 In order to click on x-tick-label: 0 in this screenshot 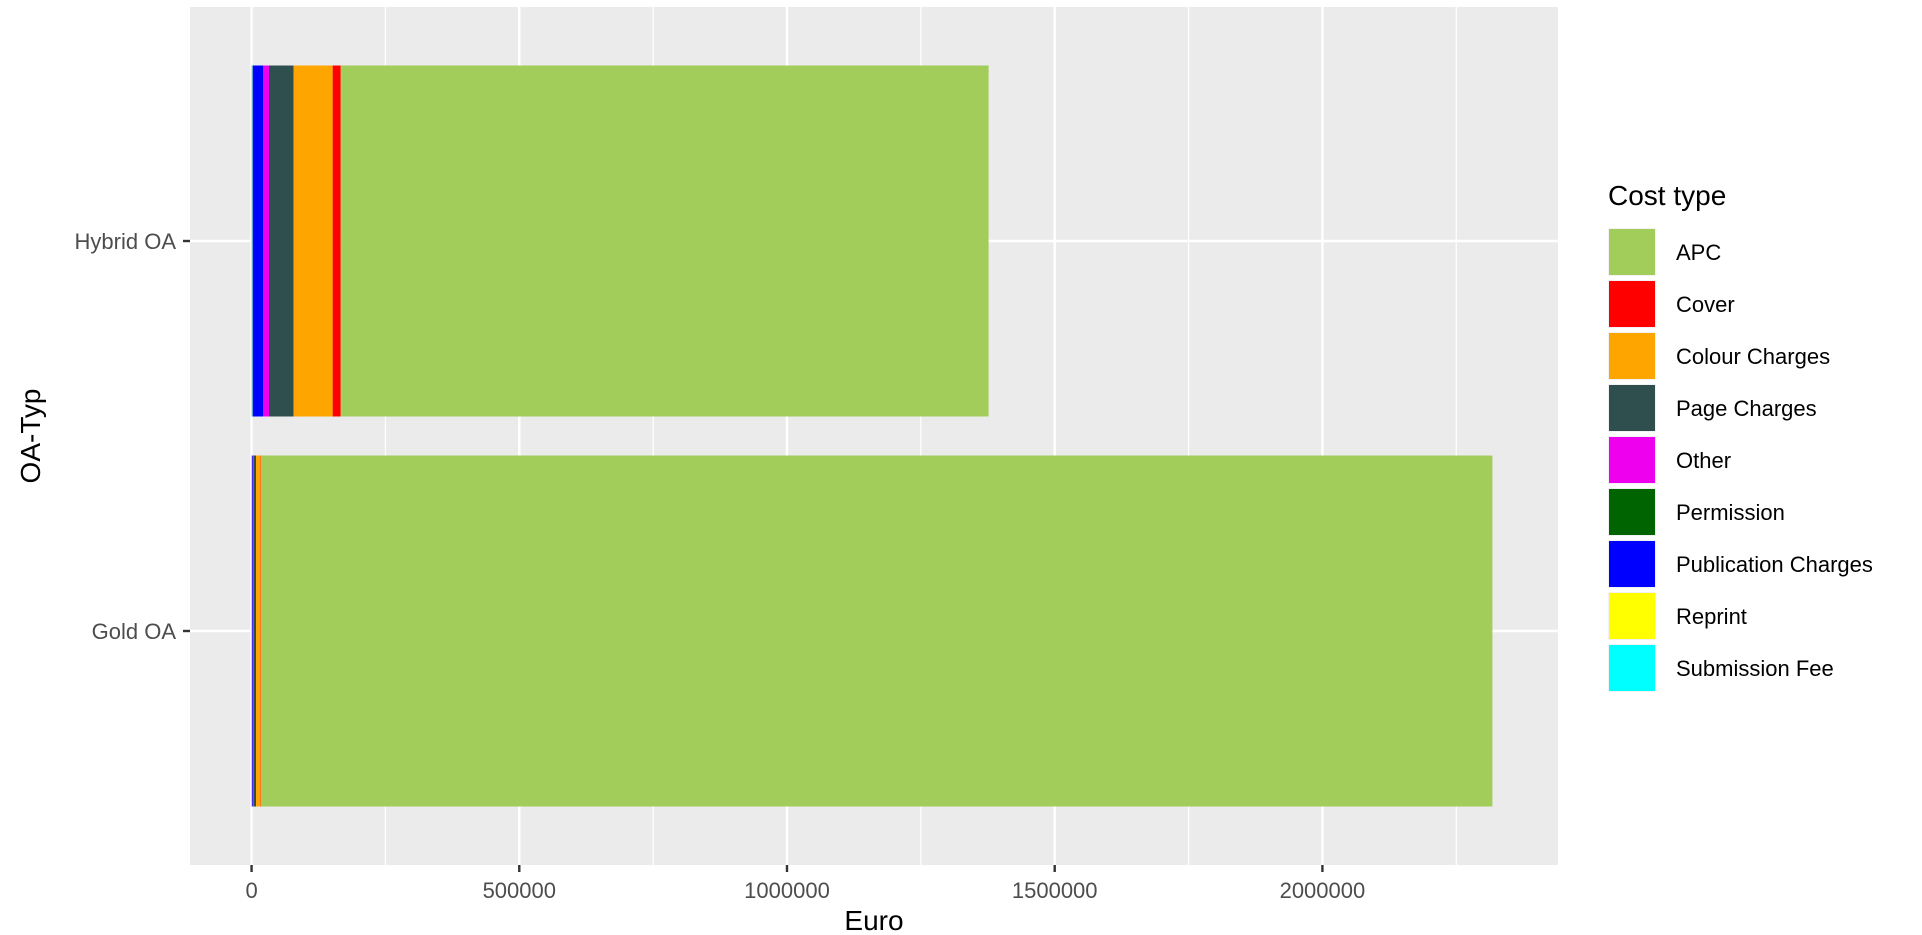, I will do `click(251, 890)`.